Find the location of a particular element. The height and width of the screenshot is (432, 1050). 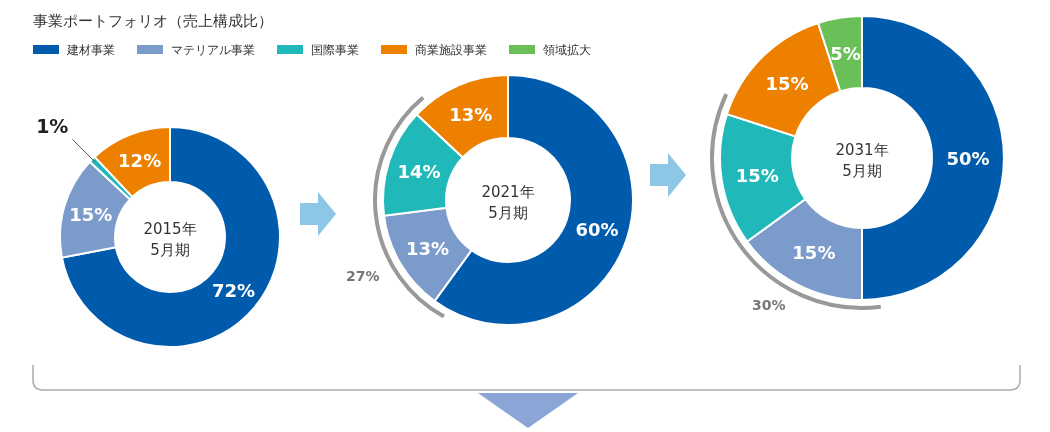

legend-item: 建材事業 is located at coordinates (74, 50).